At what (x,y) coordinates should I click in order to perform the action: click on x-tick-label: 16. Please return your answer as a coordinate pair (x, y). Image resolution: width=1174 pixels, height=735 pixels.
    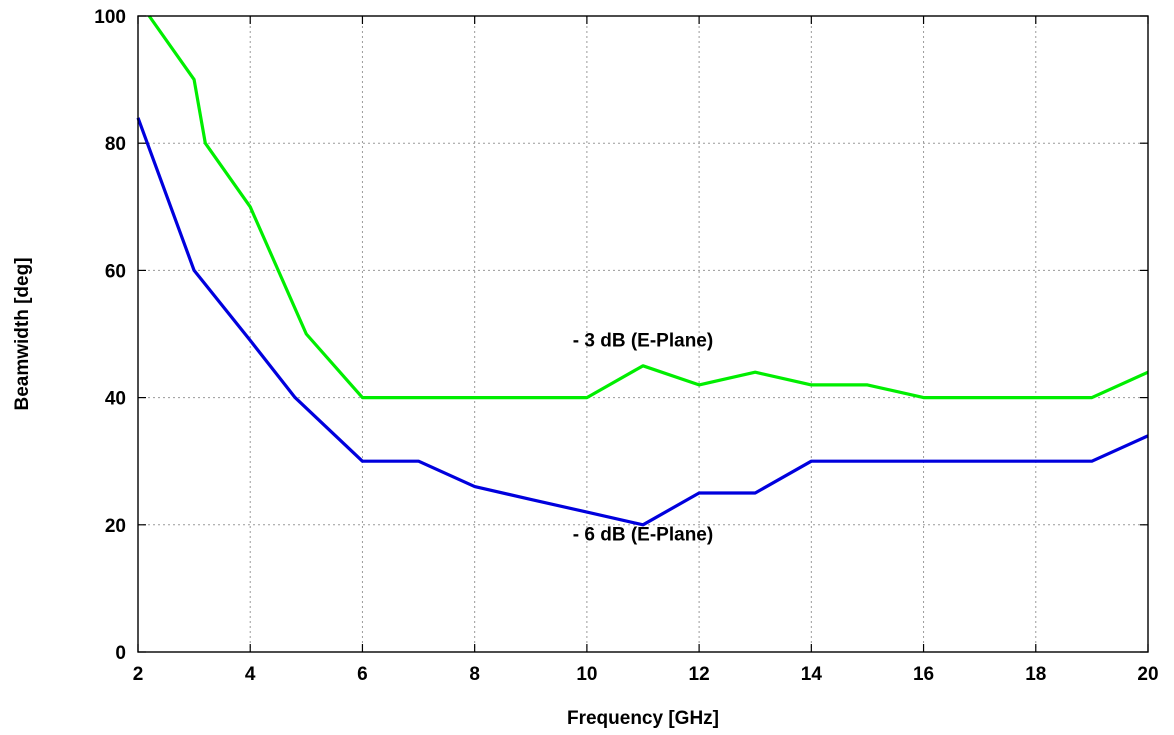
    Looking at the image, I should click on (923, 674).